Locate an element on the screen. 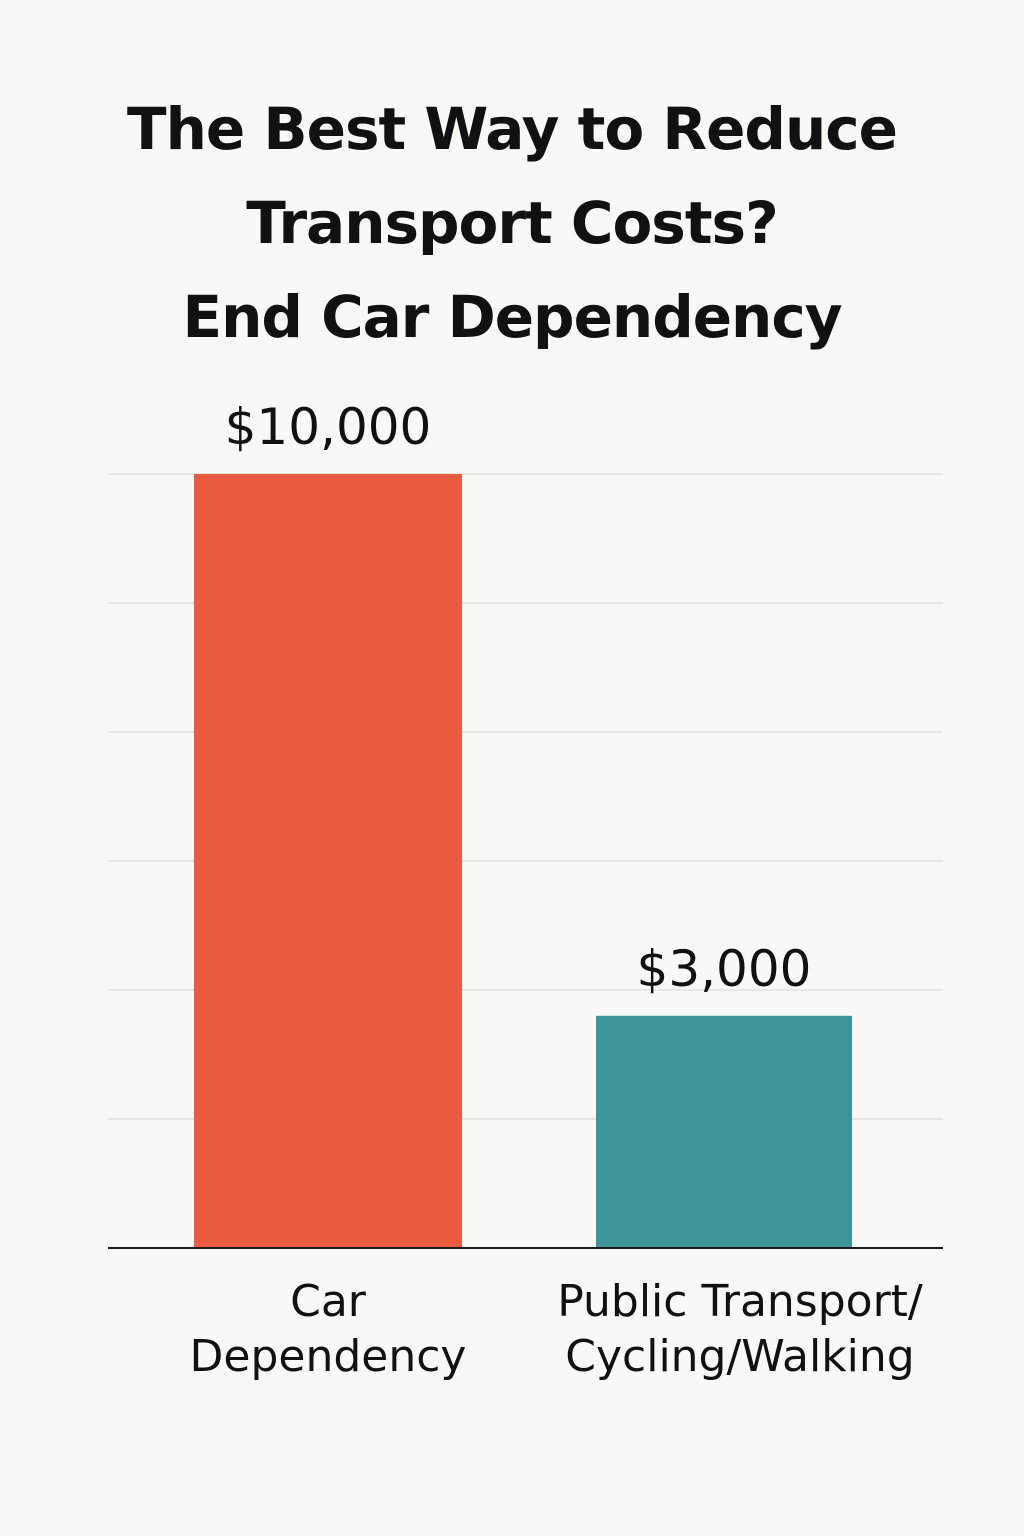 This screenshot has height=1536, width=1024. data-label: $3,000 is located at coordinates (724, 969).